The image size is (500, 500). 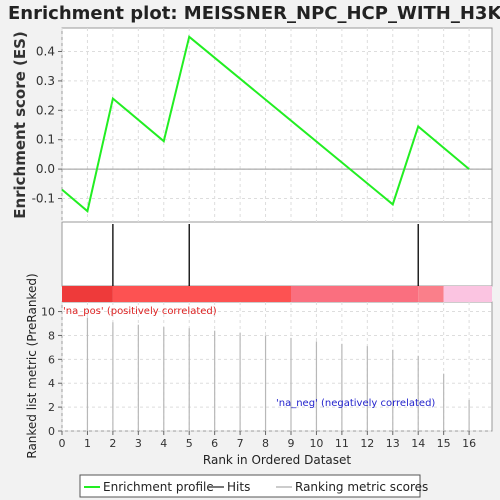 I want to click on legend-enrichment-label: Enrichment profile, so click(x=158, y=487).